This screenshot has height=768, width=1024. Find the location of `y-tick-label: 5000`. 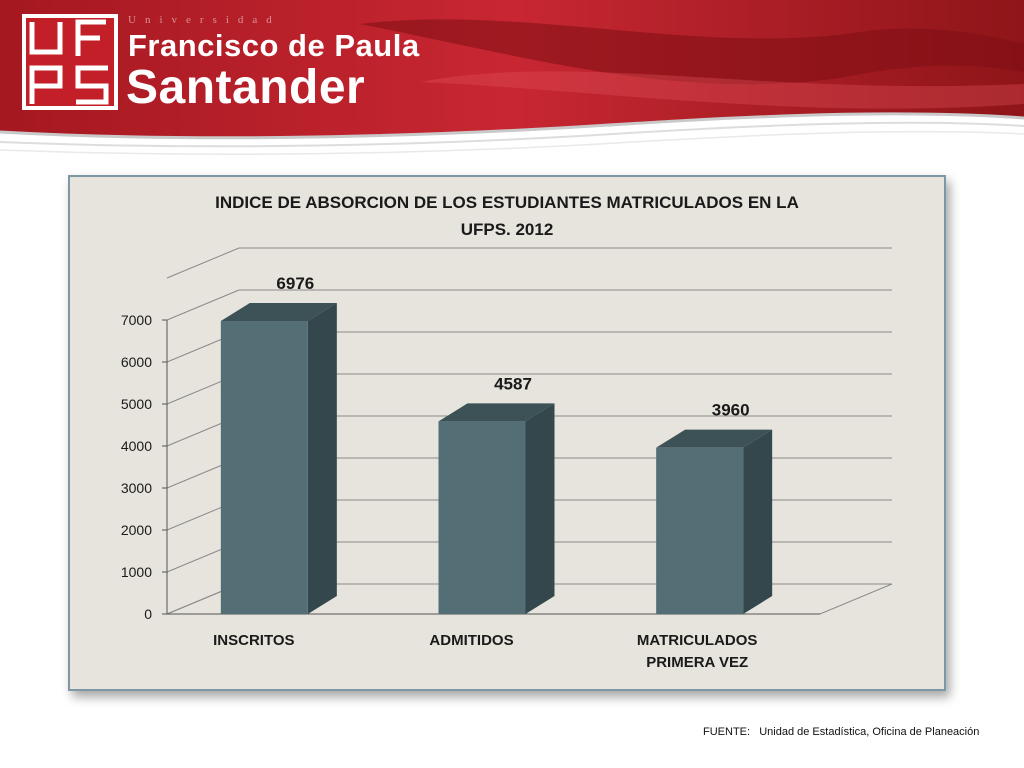

y-tick-label: 5000 is located at coordinates (136, 404).